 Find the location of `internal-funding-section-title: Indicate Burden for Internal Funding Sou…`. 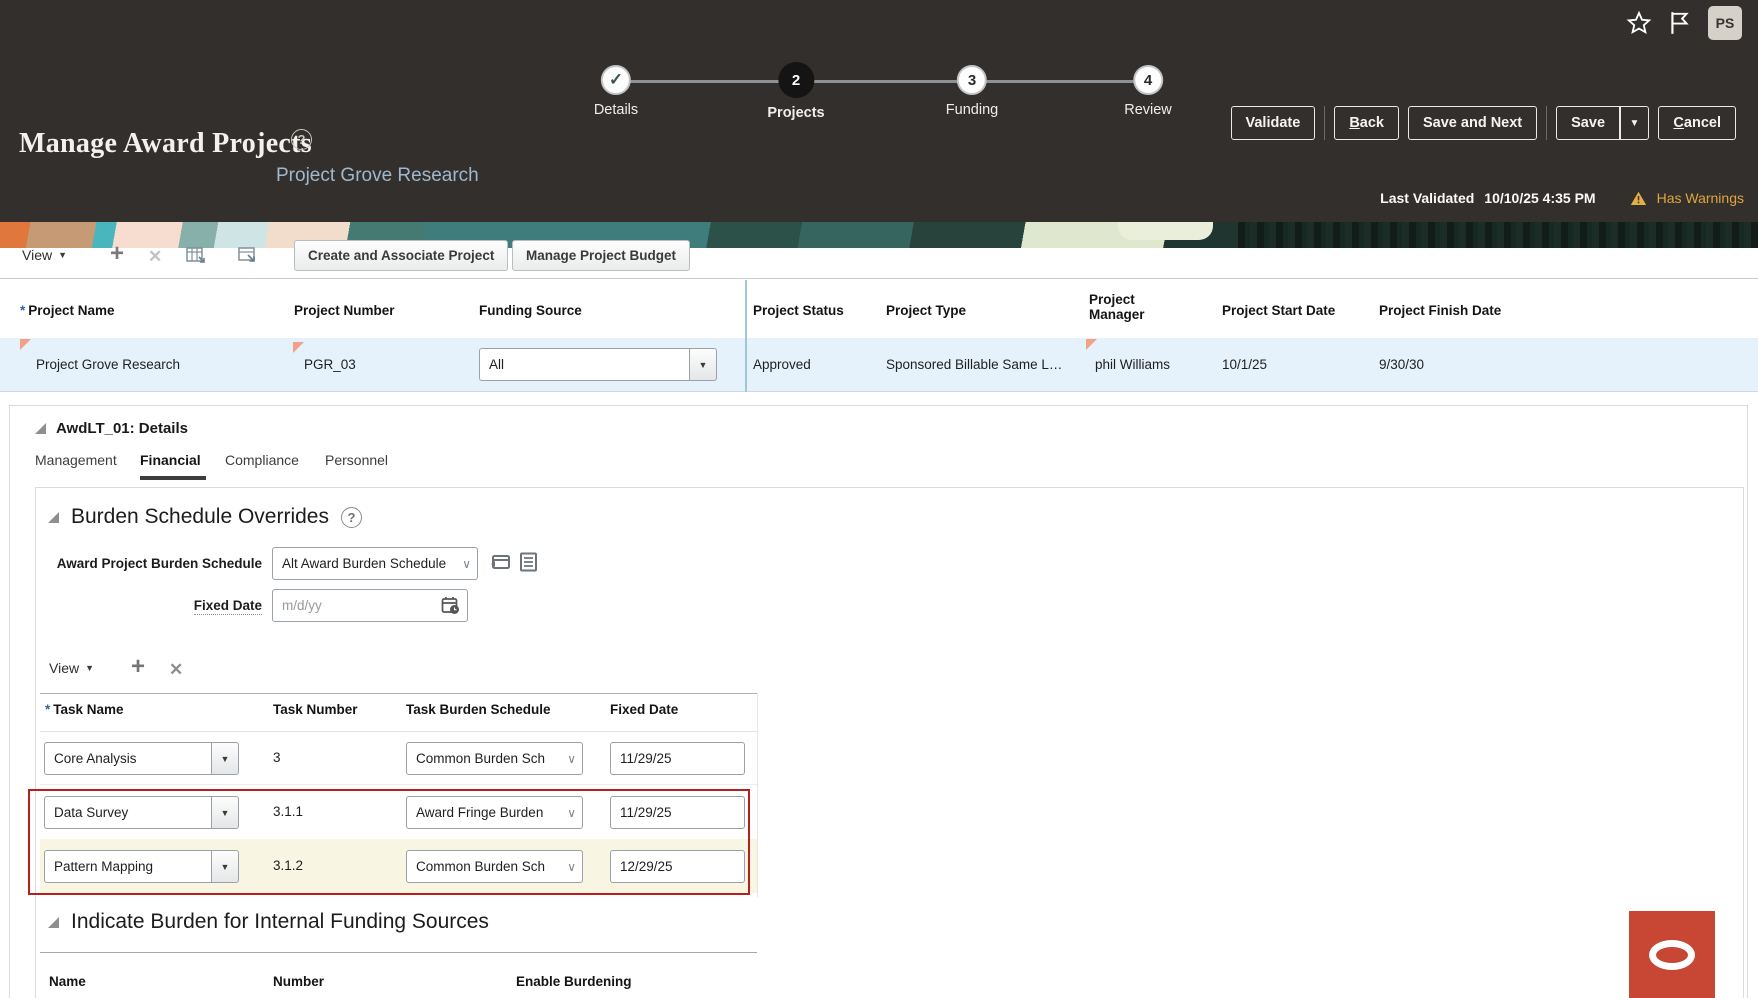

internal-funding-section-title: Indicate Burden for Internal Funding Sou… is located at coordinates (280, 921).